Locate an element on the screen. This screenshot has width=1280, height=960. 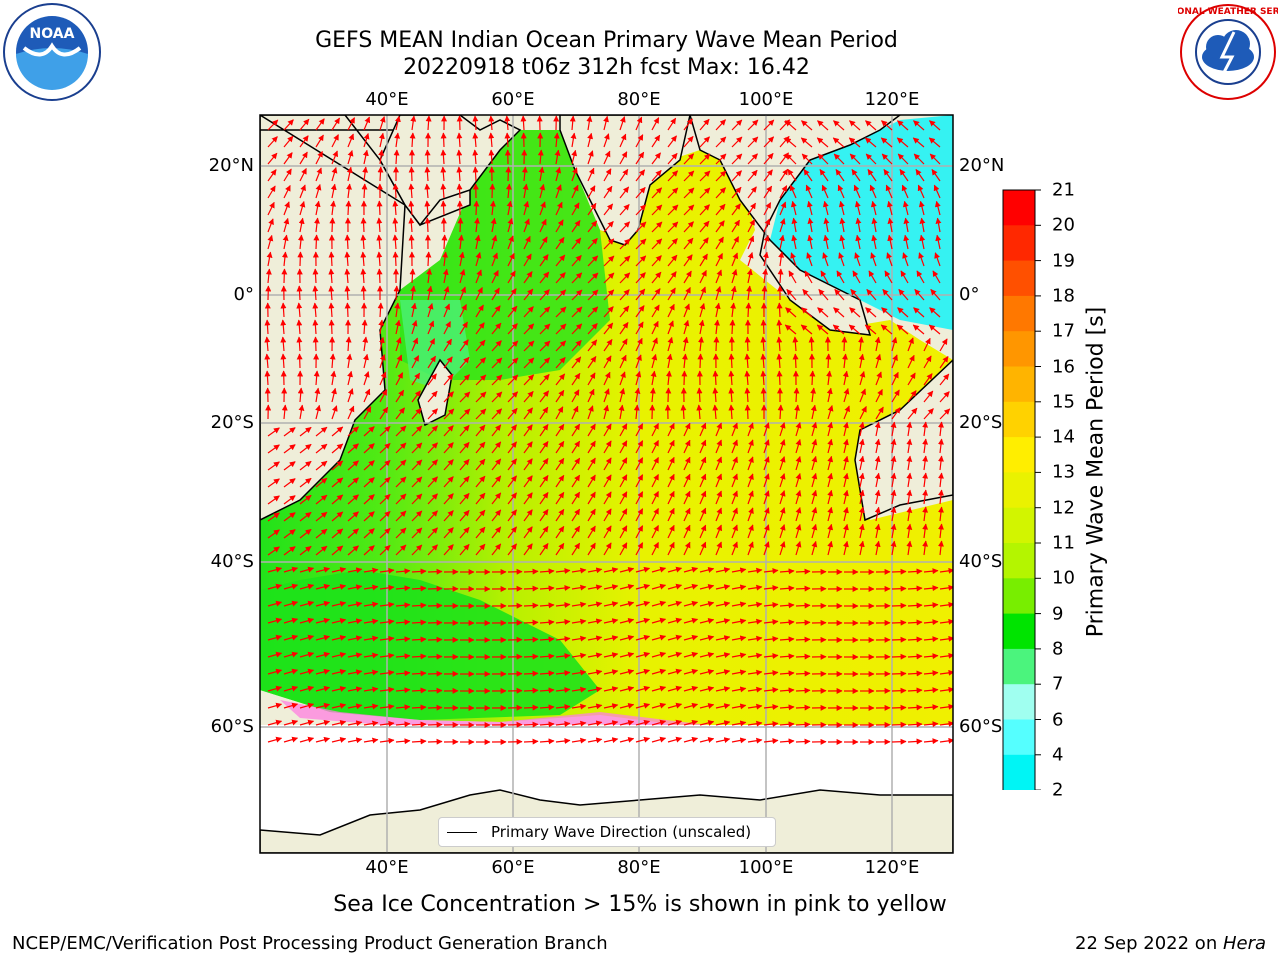
colorbar-segment is located at coordinates (1019, 596).